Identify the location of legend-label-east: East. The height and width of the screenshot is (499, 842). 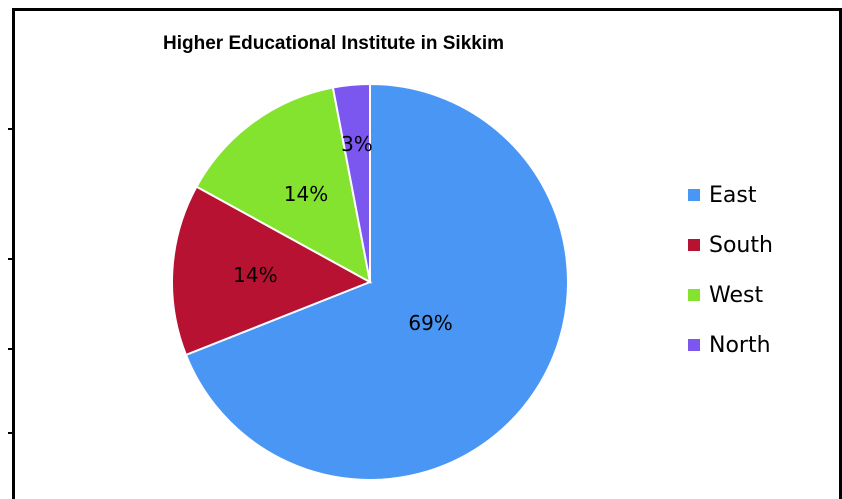
(733, 195).